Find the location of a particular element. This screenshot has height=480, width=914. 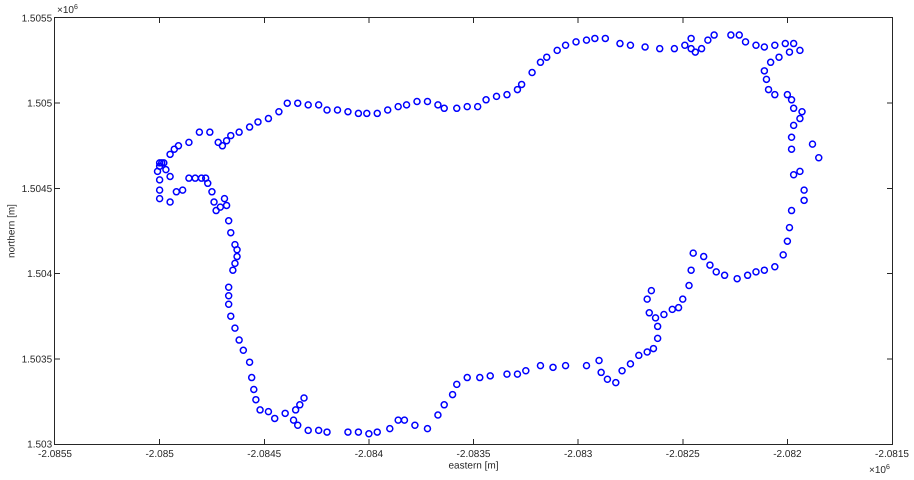

y-axis-title: northern [m] is located at coordinates (12, 231).